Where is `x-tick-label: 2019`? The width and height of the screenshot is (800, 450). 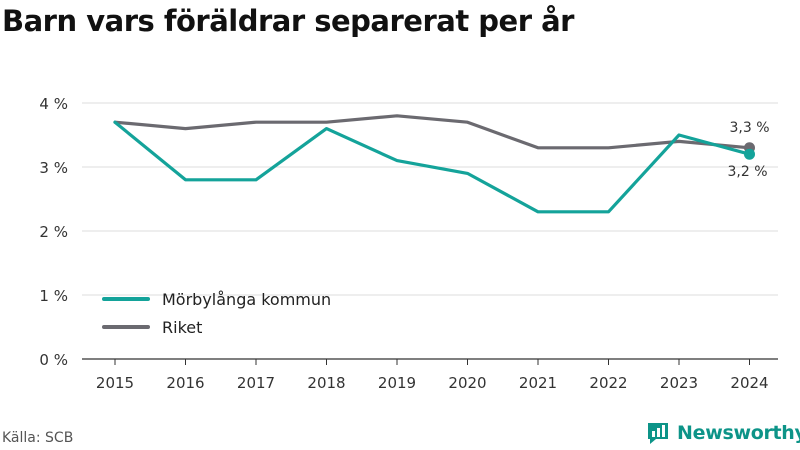
x-tick-label: 2019 is located at coordinates (397, 383).